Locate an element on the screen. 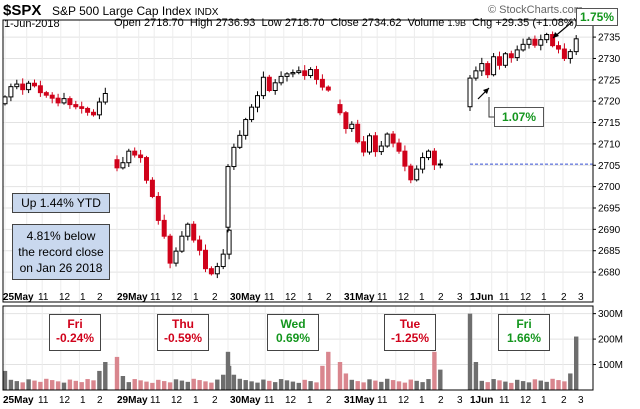 This screenshot has width=640, height=409. volume-x-tick-label: 1Jun is located at coordinates (481, 400).